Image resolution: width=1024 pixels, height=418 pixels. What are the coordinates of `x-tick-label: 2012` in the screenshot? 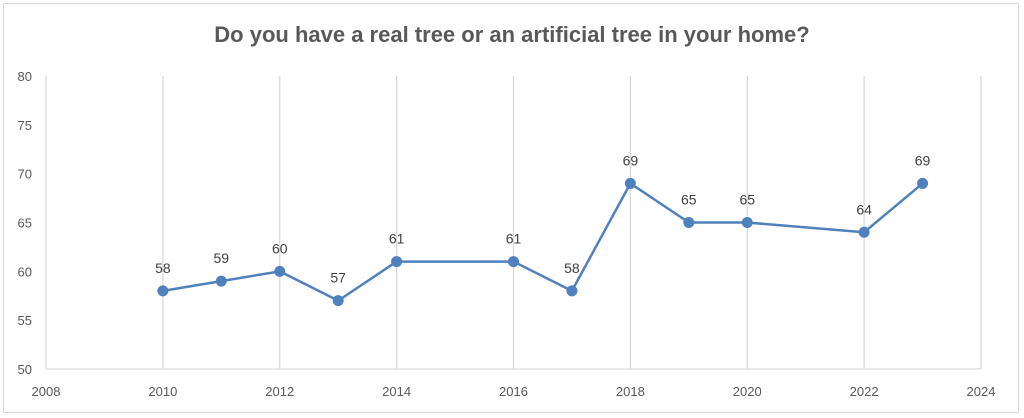 It's located at (279, 391).